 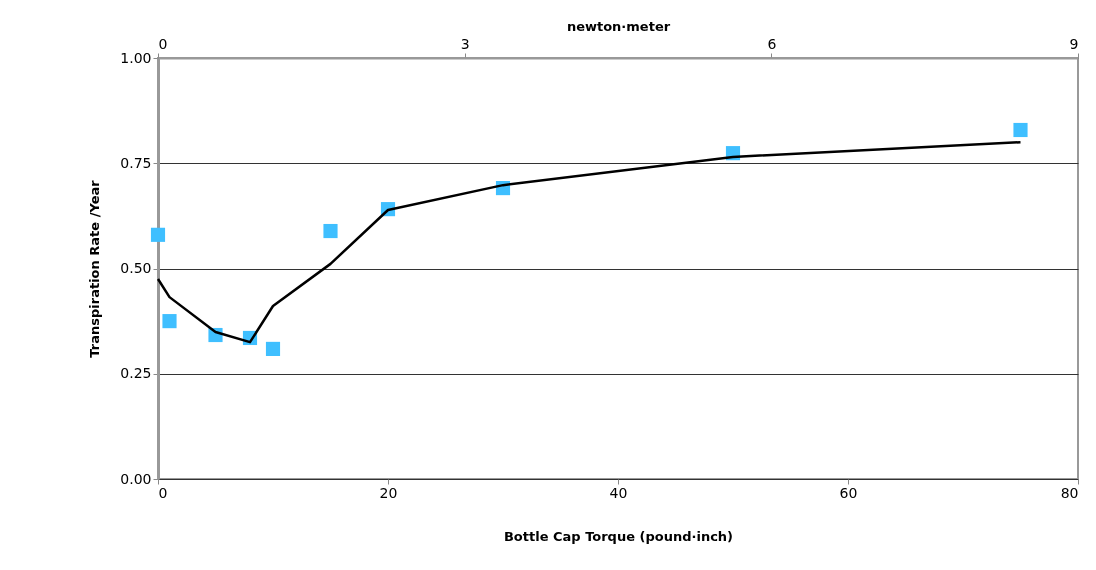 I want to click on x2-tick-label: 6, so click(x=772, y=43).